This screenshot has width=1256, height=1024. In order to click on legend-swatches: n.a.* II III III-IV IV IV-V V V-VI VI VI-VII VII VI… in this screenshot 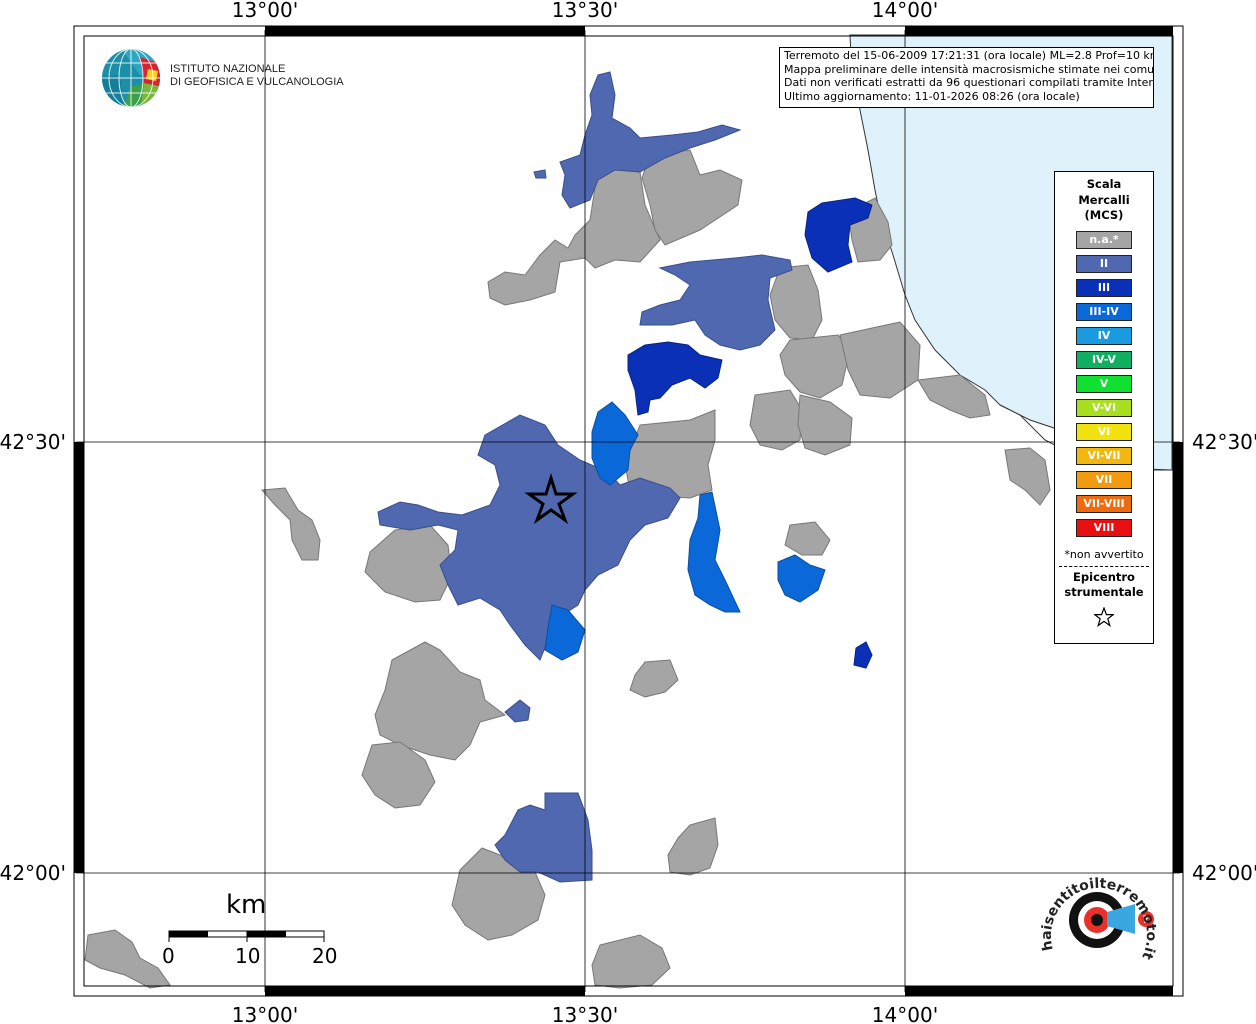, I will do `click(1104, 383)`.